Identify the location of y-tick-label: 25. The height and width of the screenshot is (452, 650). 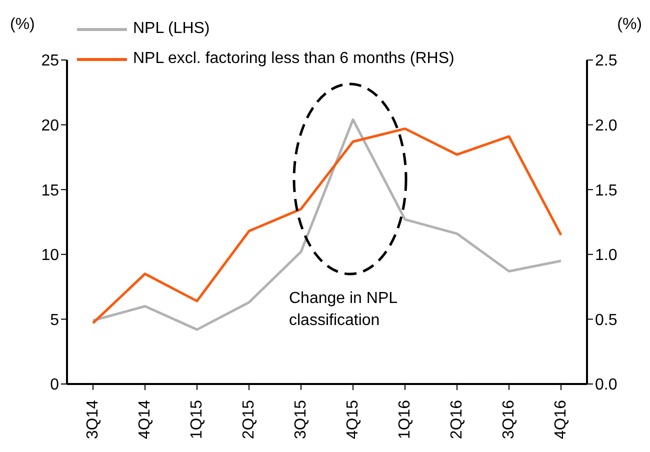
(50, 61).